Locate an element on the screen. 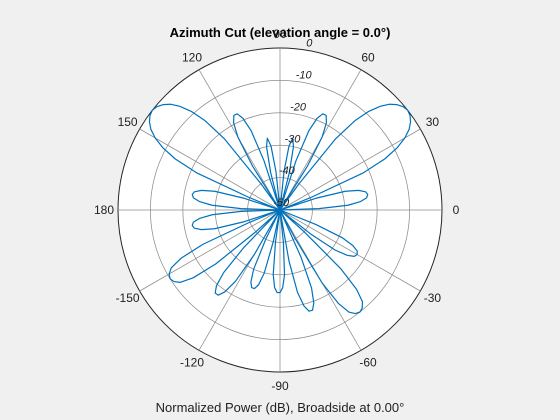 The height and width of the screenshot is (420, 560). angle-tick-label-8: -120 is located at coordinates (192, 362).